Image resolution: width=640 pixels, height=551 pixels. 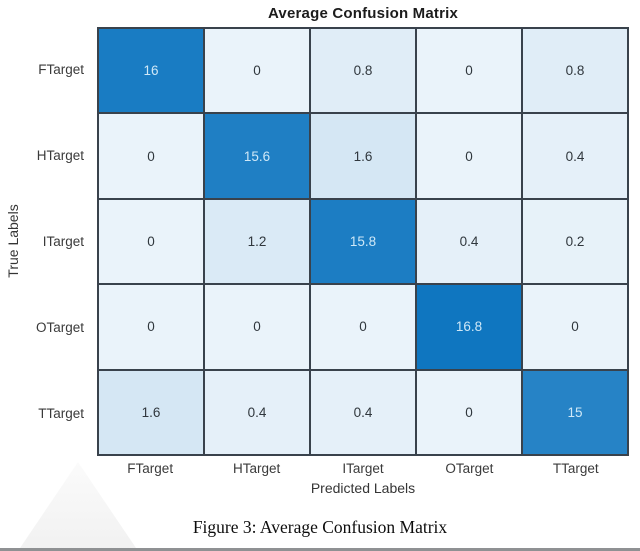 What do you see at coordinates (61, 413) in the screenshot?
I see `y-tick-label: TTarget` at bounding box center [61, 413].